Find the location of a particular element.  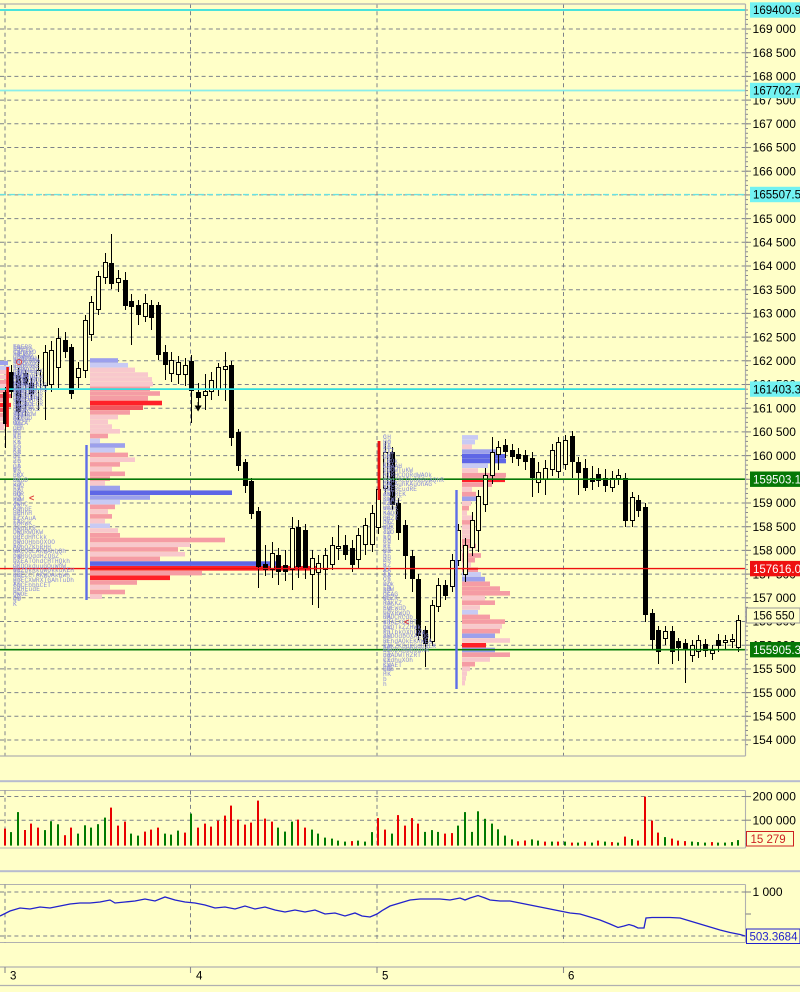

svg-text: K is located at coordinates (15, 604).